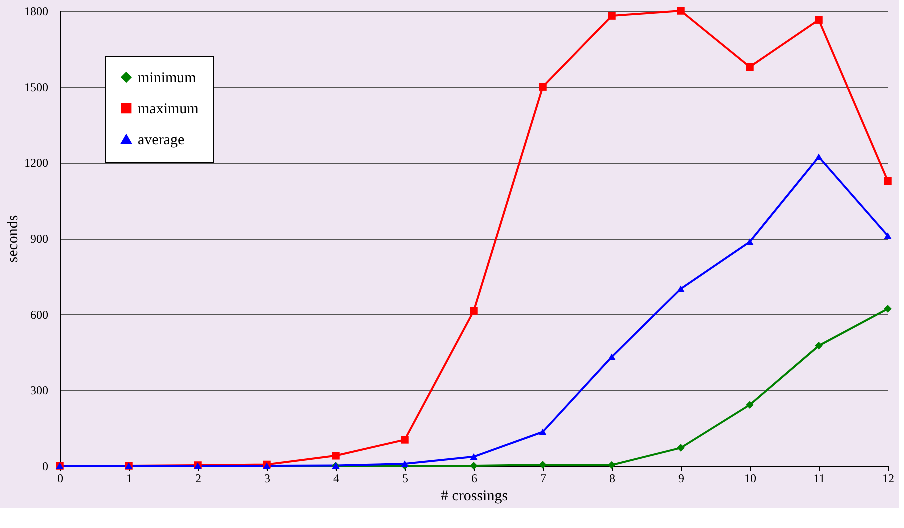 Image resolution: width=904 pixels, height=528 pixels. What do you see at coordinates (888, 479) in the screenshot?
I see `x-tick-label: 12` at bounding box center [888, 479].